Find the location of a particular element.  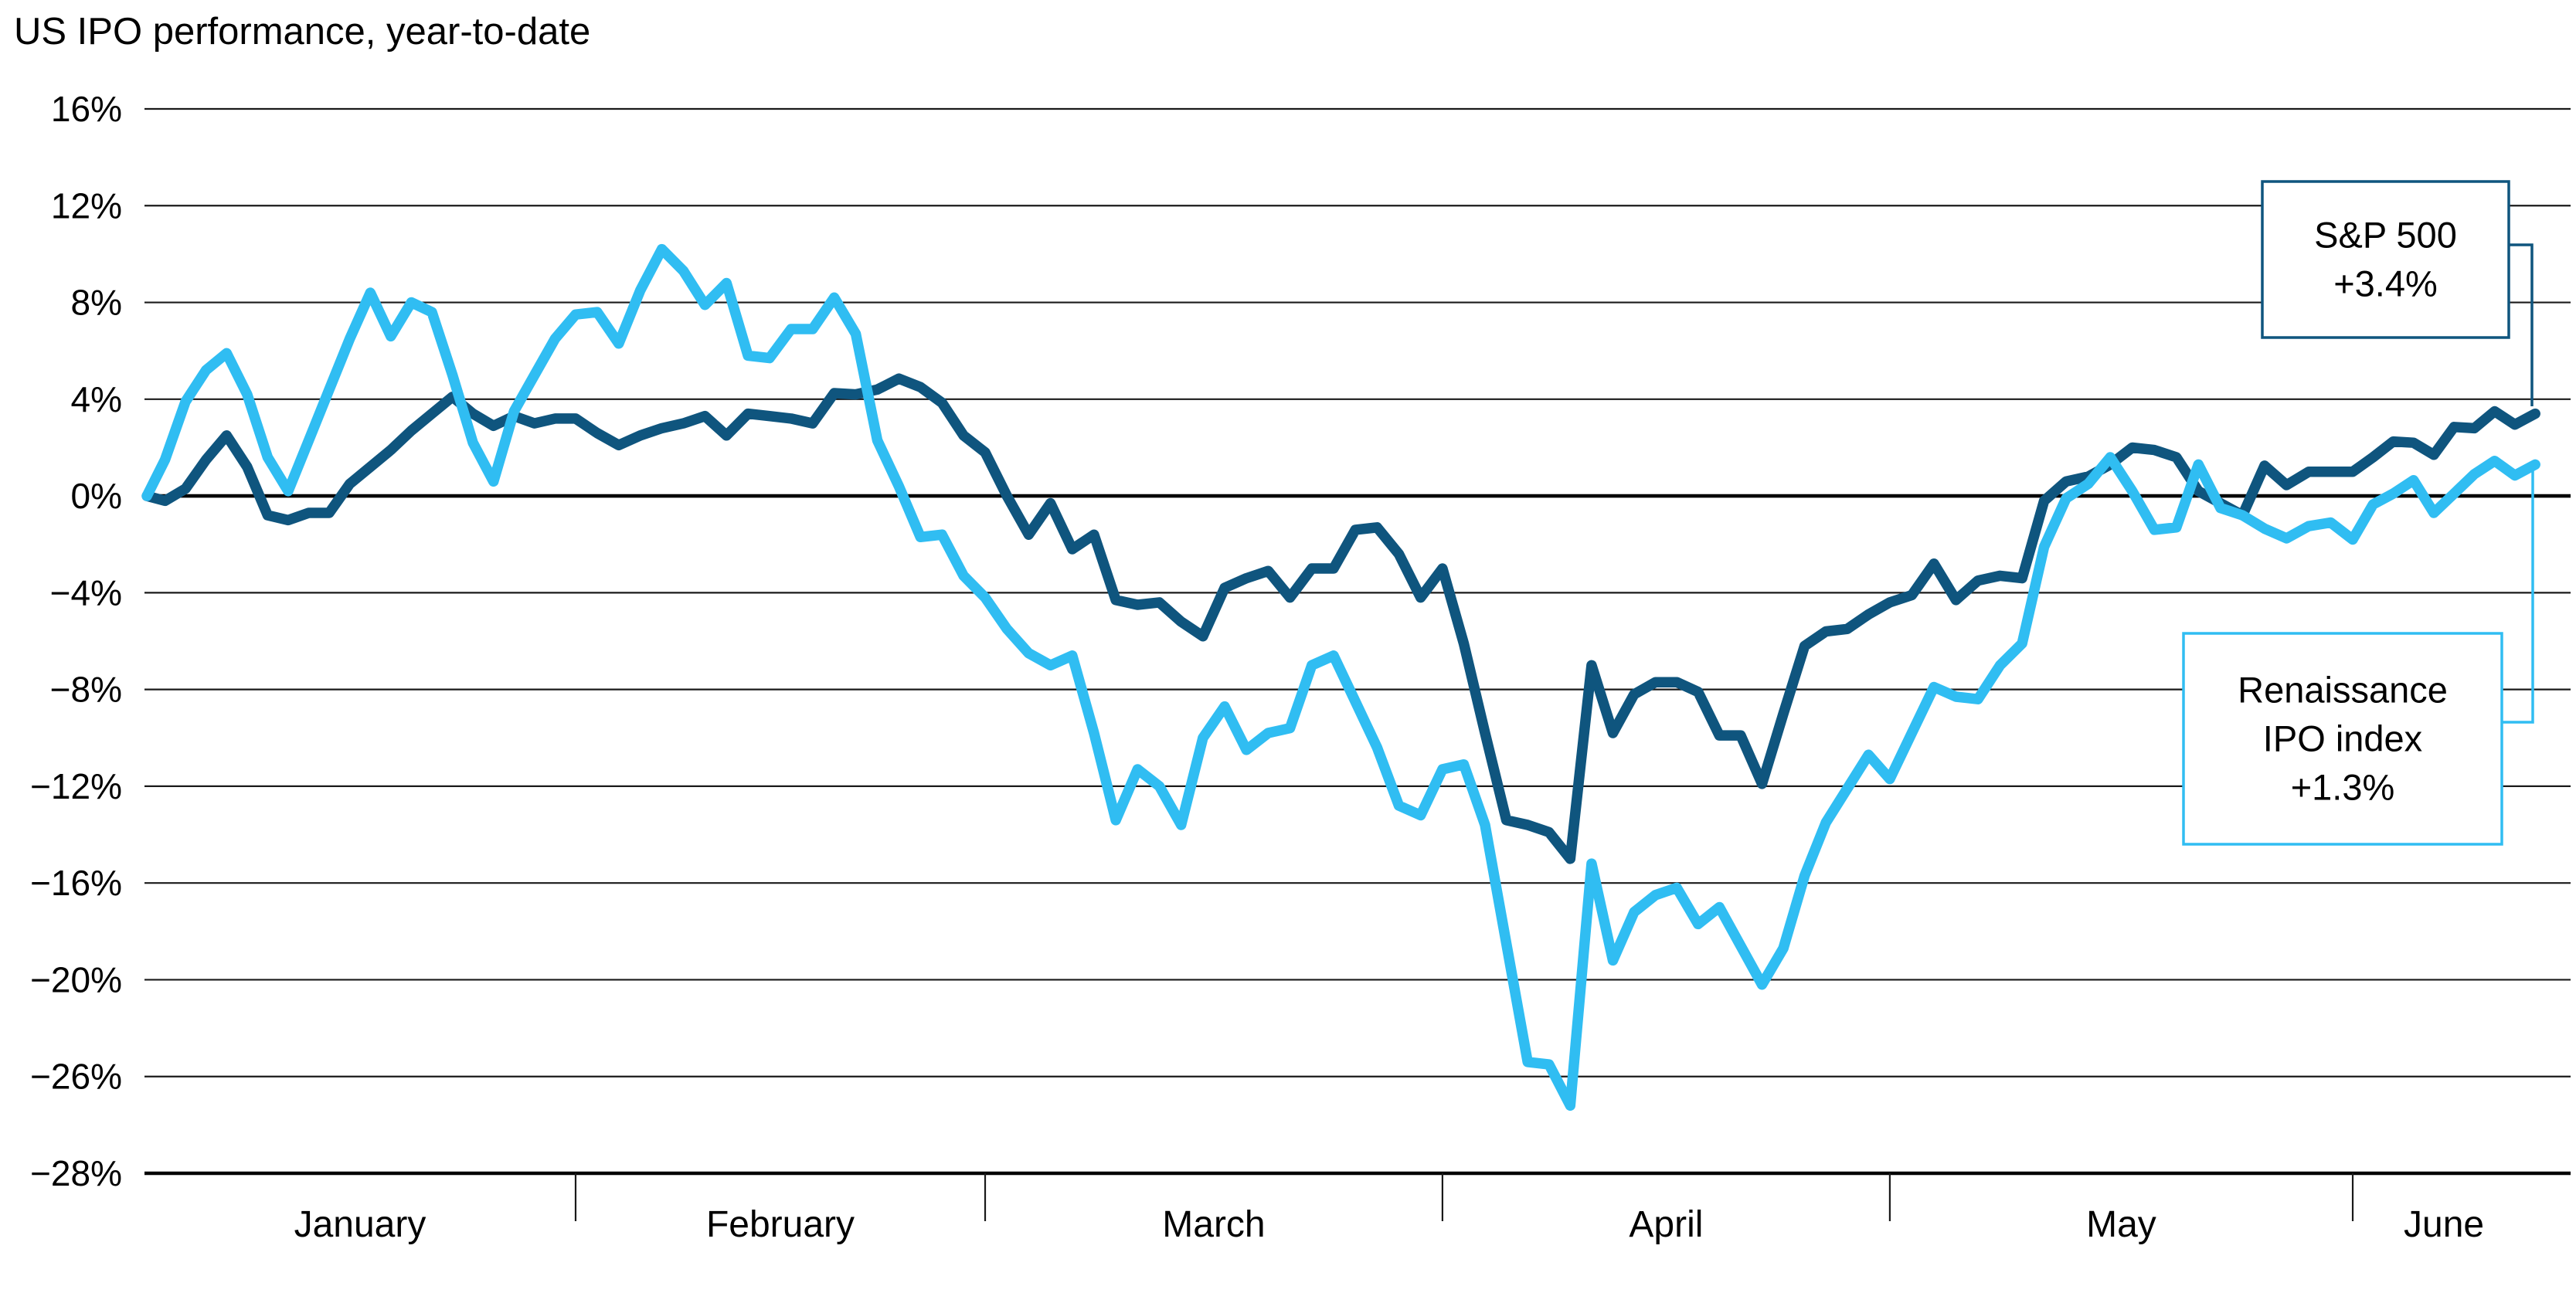

ipo-annotation-label: Renaissance is located at coordinates (2343, 690).